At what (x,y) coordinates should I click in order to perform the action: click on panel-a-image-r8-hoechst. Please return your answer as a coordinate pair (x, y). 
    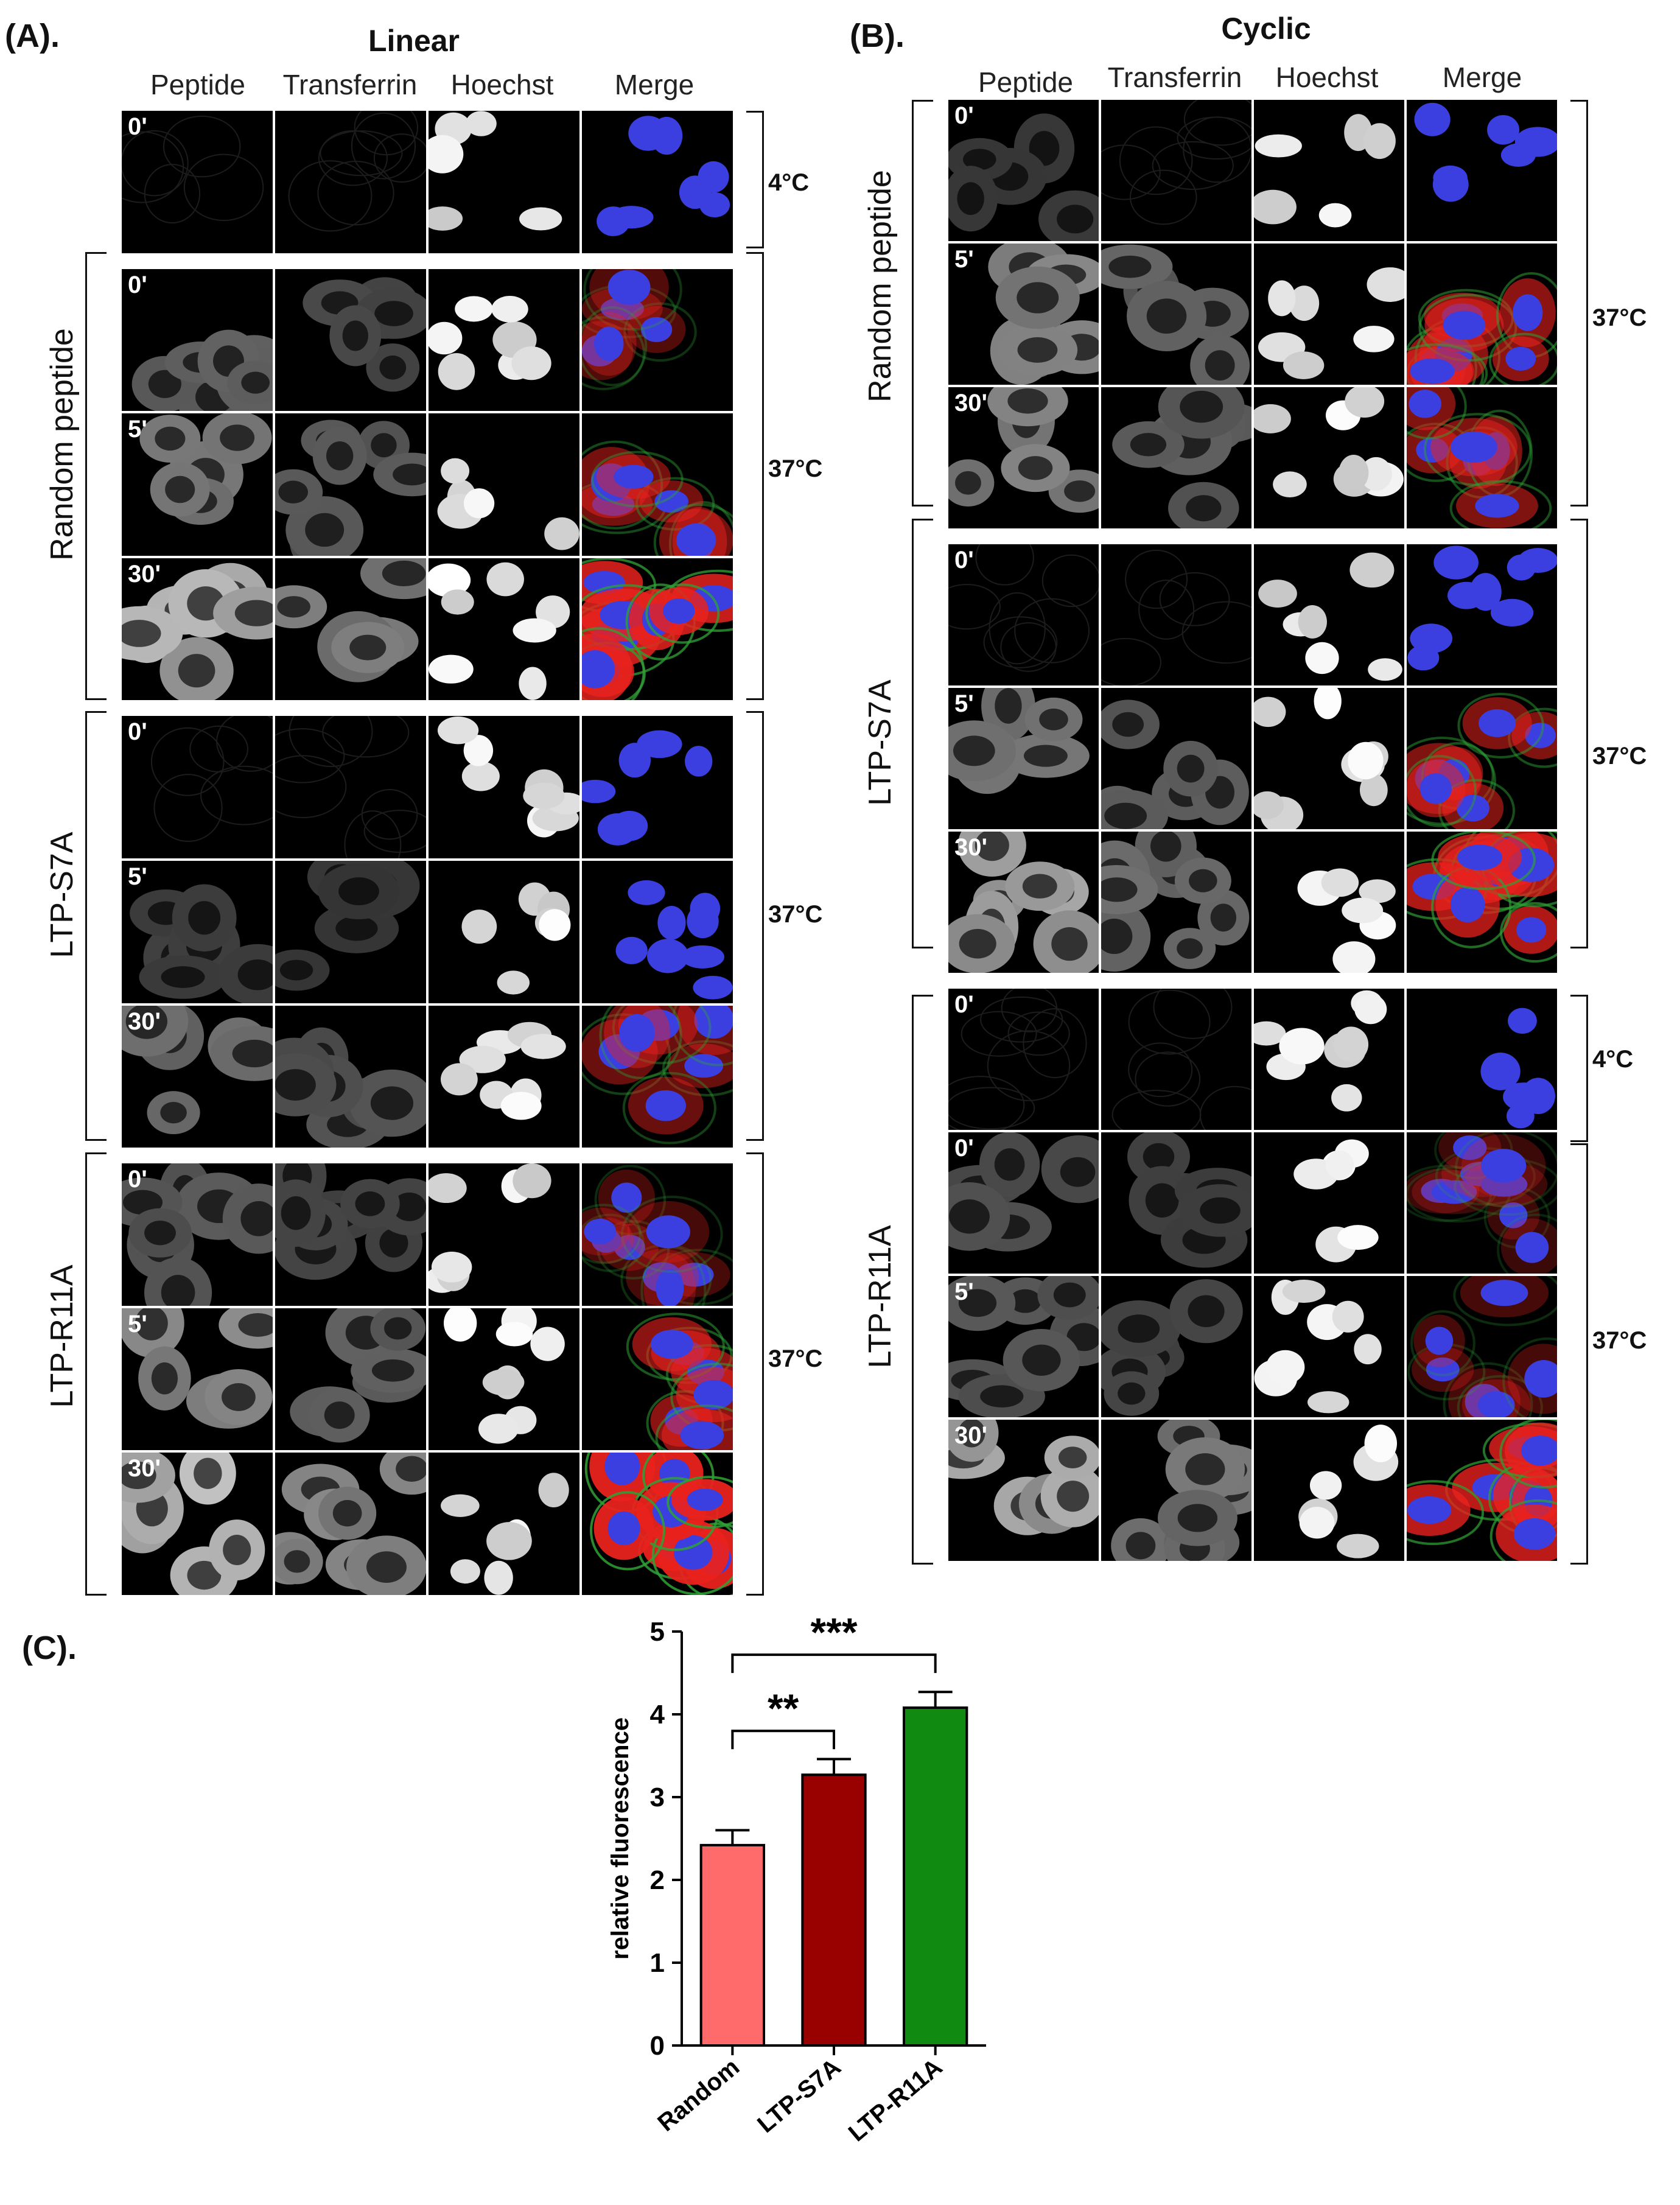
    Looking at the image, I should click on (504, 1234).